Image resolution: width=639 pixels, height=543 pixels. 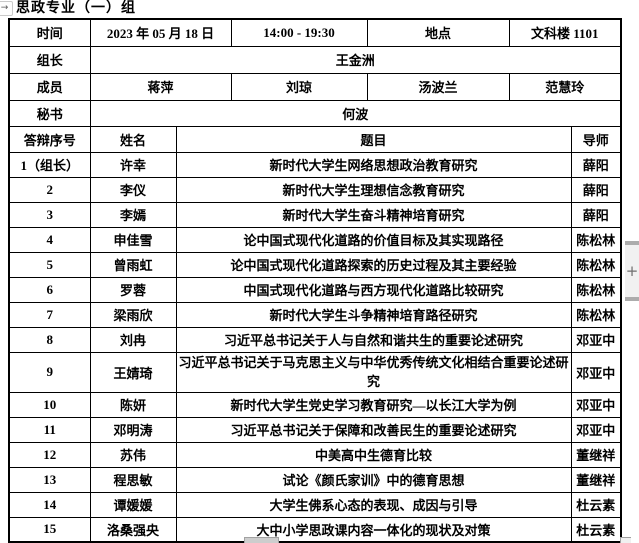 I want to click on seq-cell: 4, so click(x=49, y=239).